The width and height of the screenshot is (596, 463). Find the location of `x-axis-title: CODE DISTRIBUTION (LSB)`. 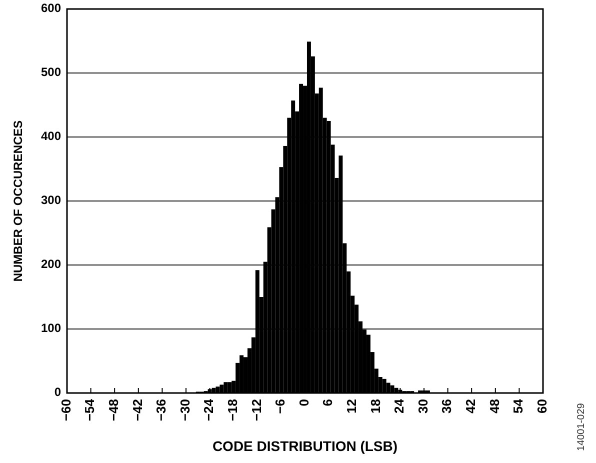

x-axis-title: CODE DISTRIBUTION (LSB) is located at coordinates (305, 446).